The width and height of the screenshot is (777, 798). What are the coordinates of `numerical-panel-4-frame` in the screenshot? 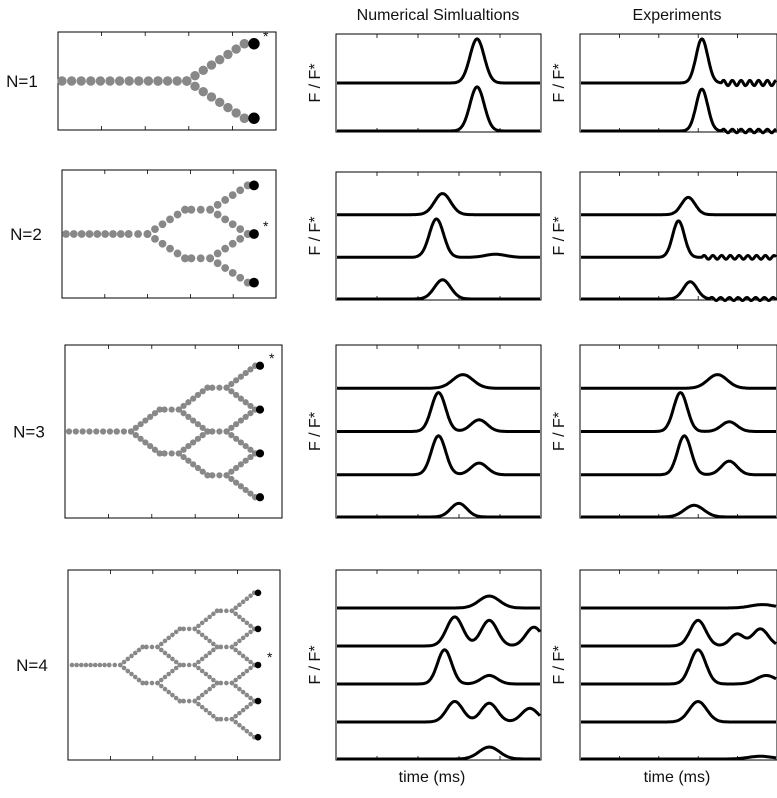 It's located at (438, 665).